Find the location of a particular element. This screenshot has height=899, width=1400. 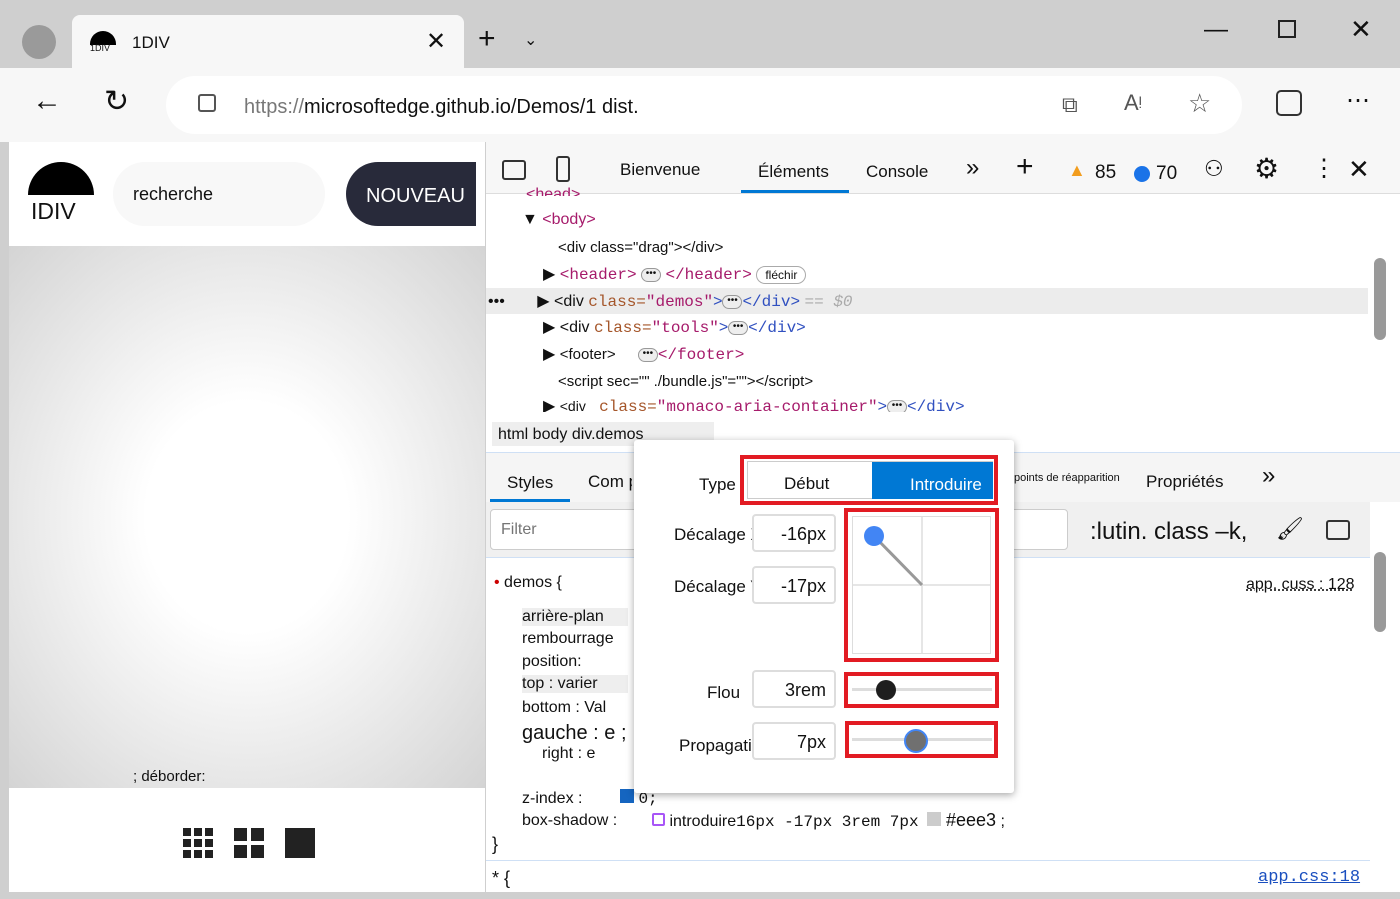

warning-icon: ▲ is located at coordinates (1077, 170).